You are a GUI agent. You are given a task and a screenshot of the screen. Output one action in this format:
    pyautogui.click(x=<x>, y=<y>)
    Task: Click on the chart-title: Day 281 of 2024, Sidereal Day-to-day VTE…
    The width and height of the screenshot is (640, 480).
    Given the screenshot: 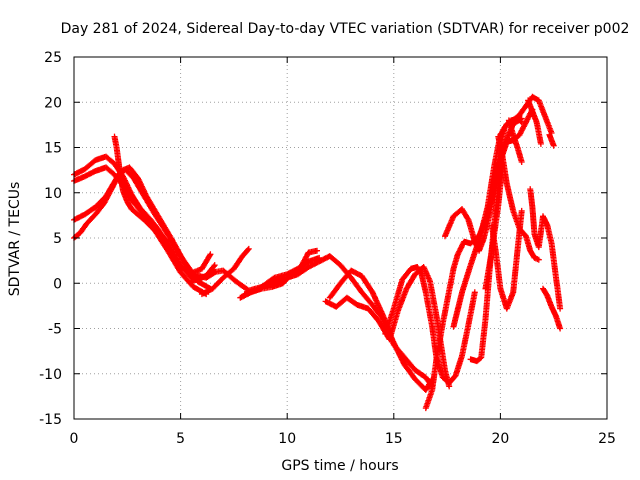 What is the action you would take?
    pyautogui.click(x=345, y=29)
    